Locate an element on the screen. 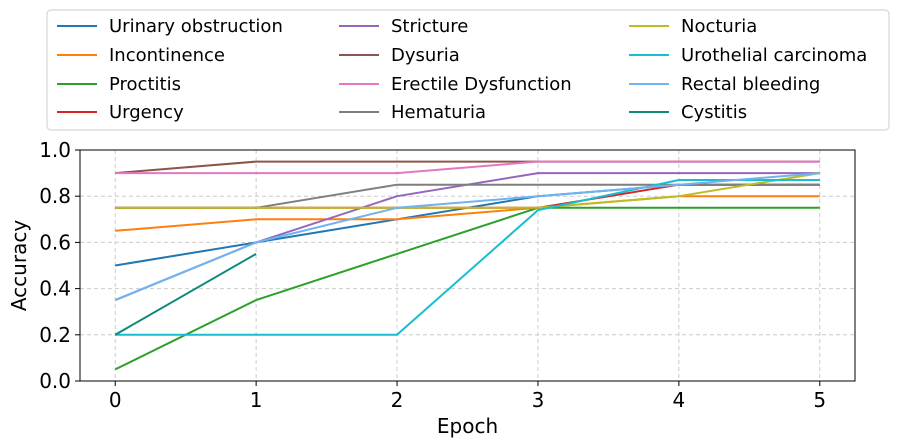 Image resolution: width=899 pixels, height=446 pixels. y-tick-label: 0.6 is located at coordinates (55, 242).